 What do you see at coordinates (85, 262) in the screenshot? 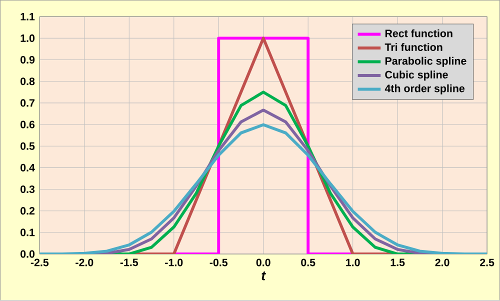
I see `x-tick-label: -2.0` at bounding box center [85, 262].